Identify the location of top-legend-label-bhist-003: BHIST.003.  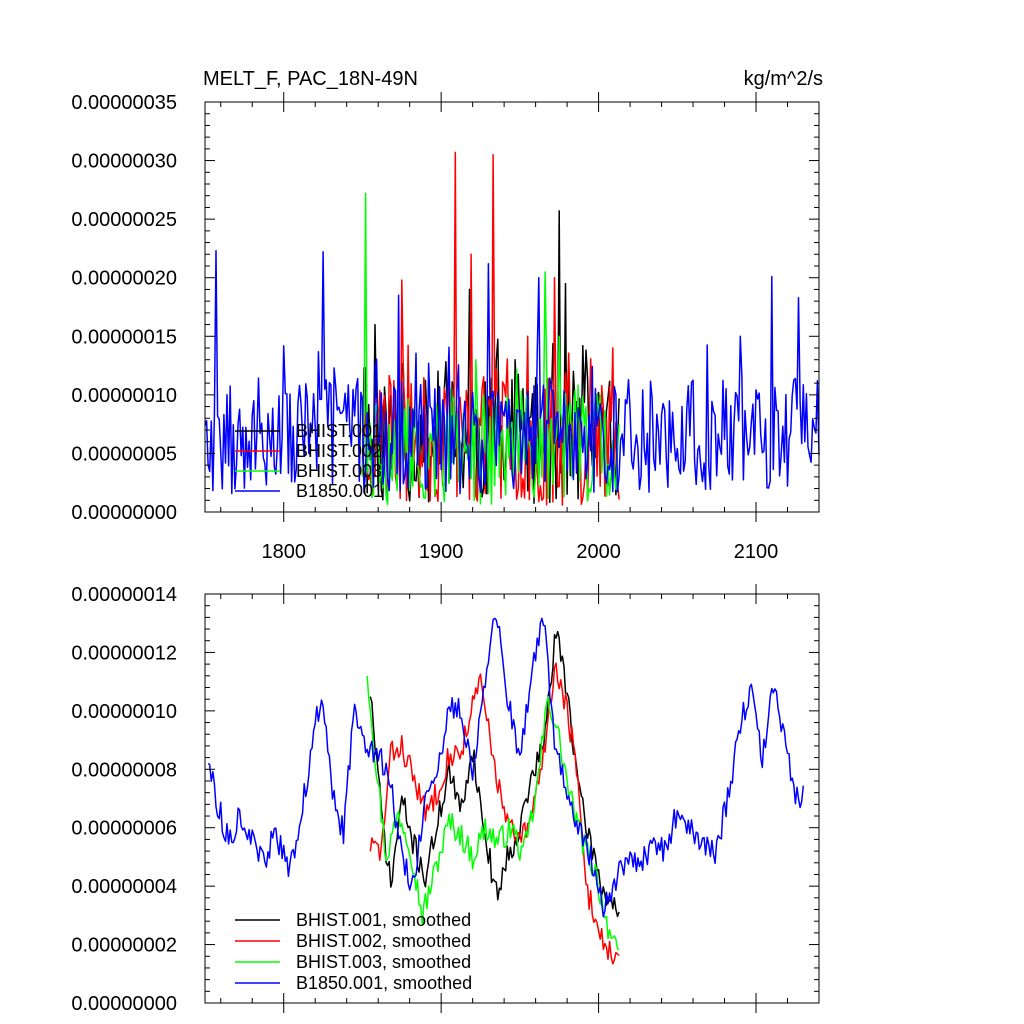
(339, 471).